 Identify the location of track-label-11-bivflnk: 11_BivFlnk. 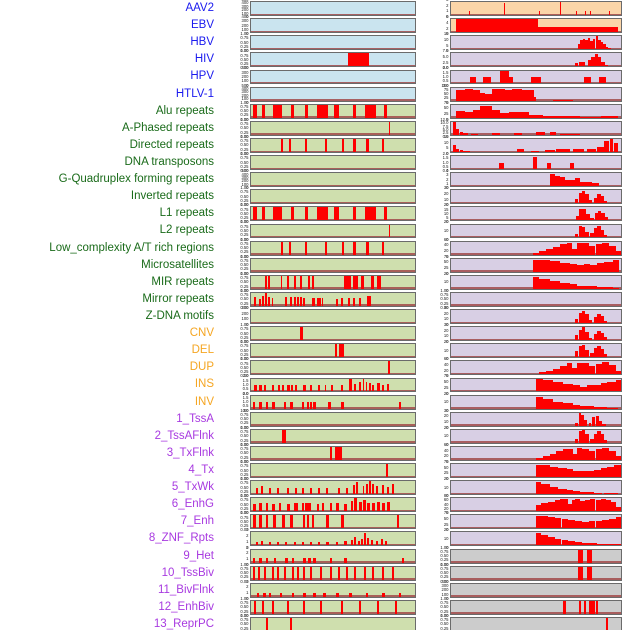
(185, 589).